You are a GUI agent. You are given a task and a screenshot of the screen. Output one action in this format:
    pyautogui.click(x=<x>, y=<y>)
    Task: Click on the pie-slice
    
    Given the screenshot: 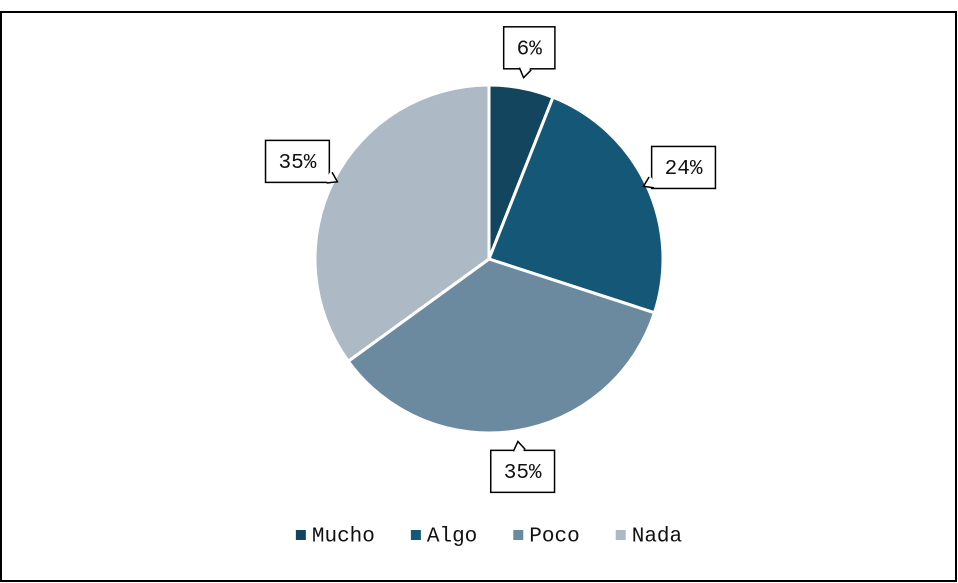 What is the action you would take?
    pyautogui.click(x=501, y=346)
    